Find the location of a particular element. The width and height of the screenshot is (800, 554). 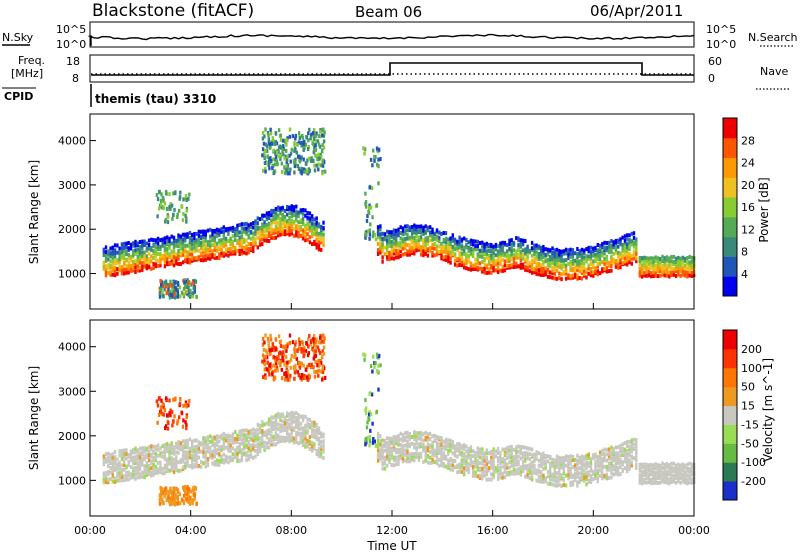

colorbar-segment is located at coordinates (730, 187).